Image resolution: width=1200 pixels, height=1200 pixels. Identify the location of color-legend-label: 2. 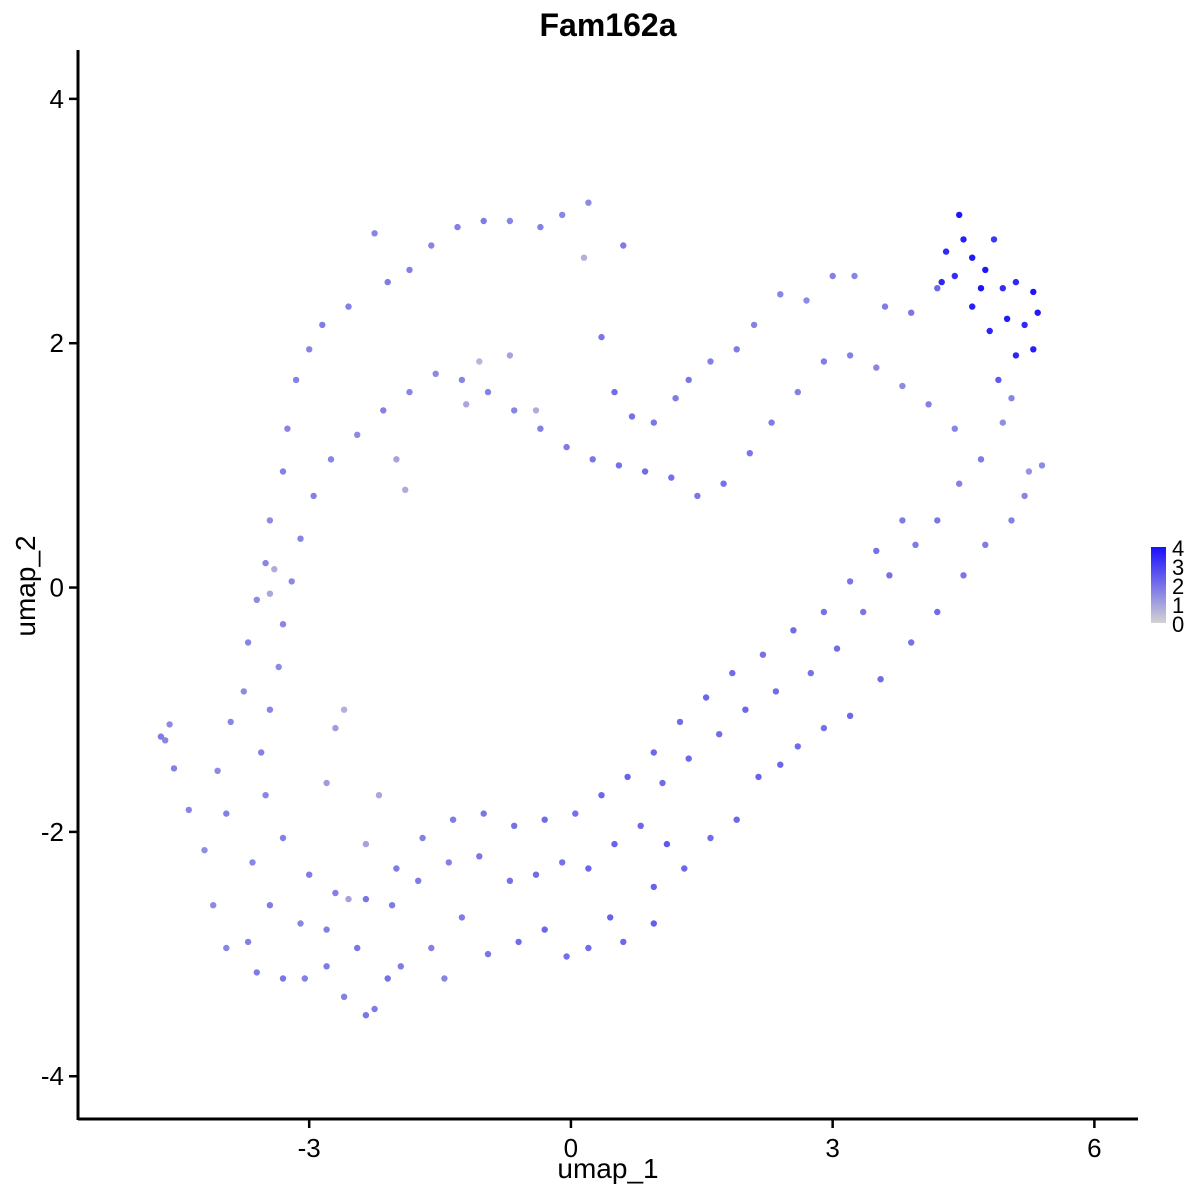
(1178, 586).